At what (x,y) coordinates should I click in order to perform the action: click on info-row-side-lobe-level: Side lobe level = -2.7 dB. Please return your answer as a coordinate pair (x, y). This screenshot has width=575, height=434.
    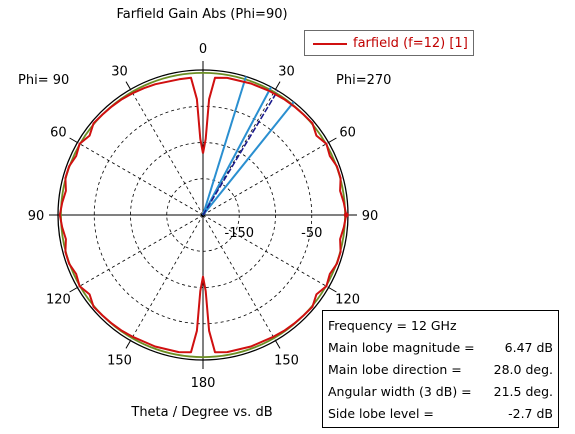
    Looking at the image, I should click on (440, 414).